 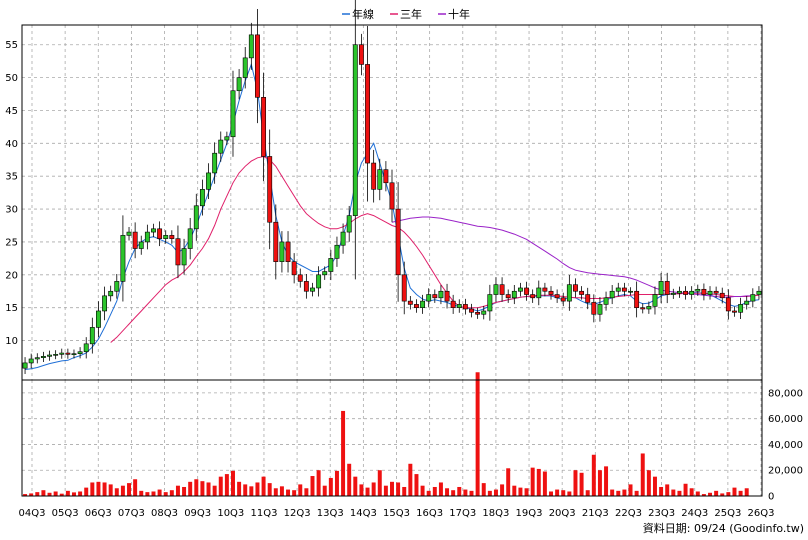 What do you see at coordinates (723, 528) in the screenshot?
I see `footer-source: 資料日期: 09/24 (Goodinfo.tw)` at bounding box center [723, 528].